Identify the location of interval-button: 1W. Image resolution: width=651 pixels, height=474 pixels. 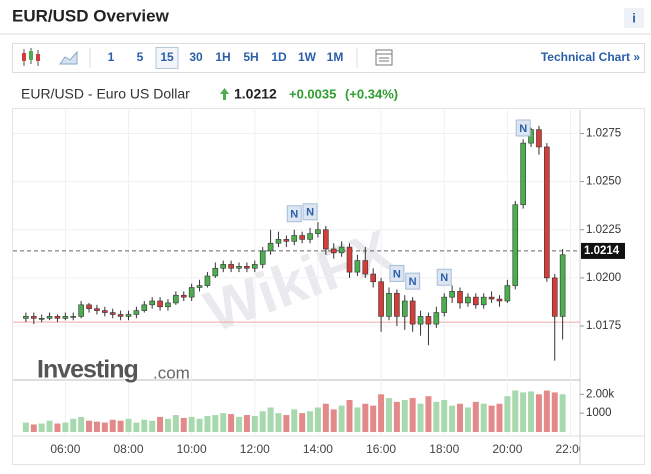
(307, 57).